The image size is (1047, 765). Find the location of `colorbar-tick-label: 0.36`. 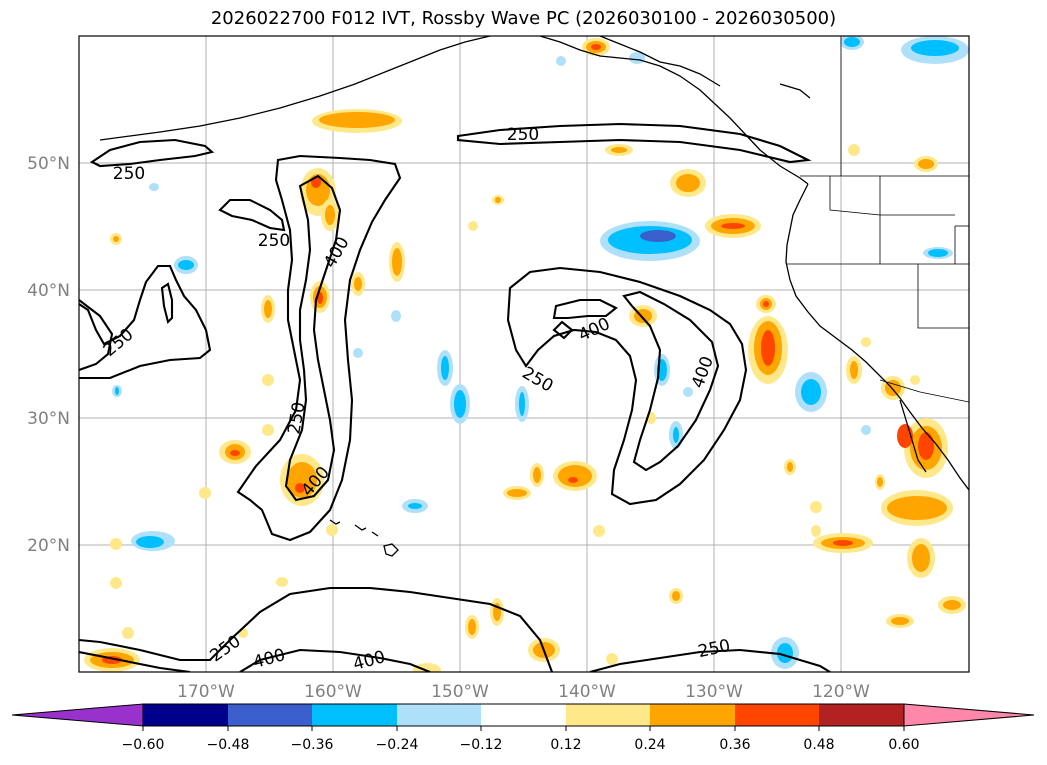

colorbar-tick-label: 0.36 is located at coordinates (734, 745).